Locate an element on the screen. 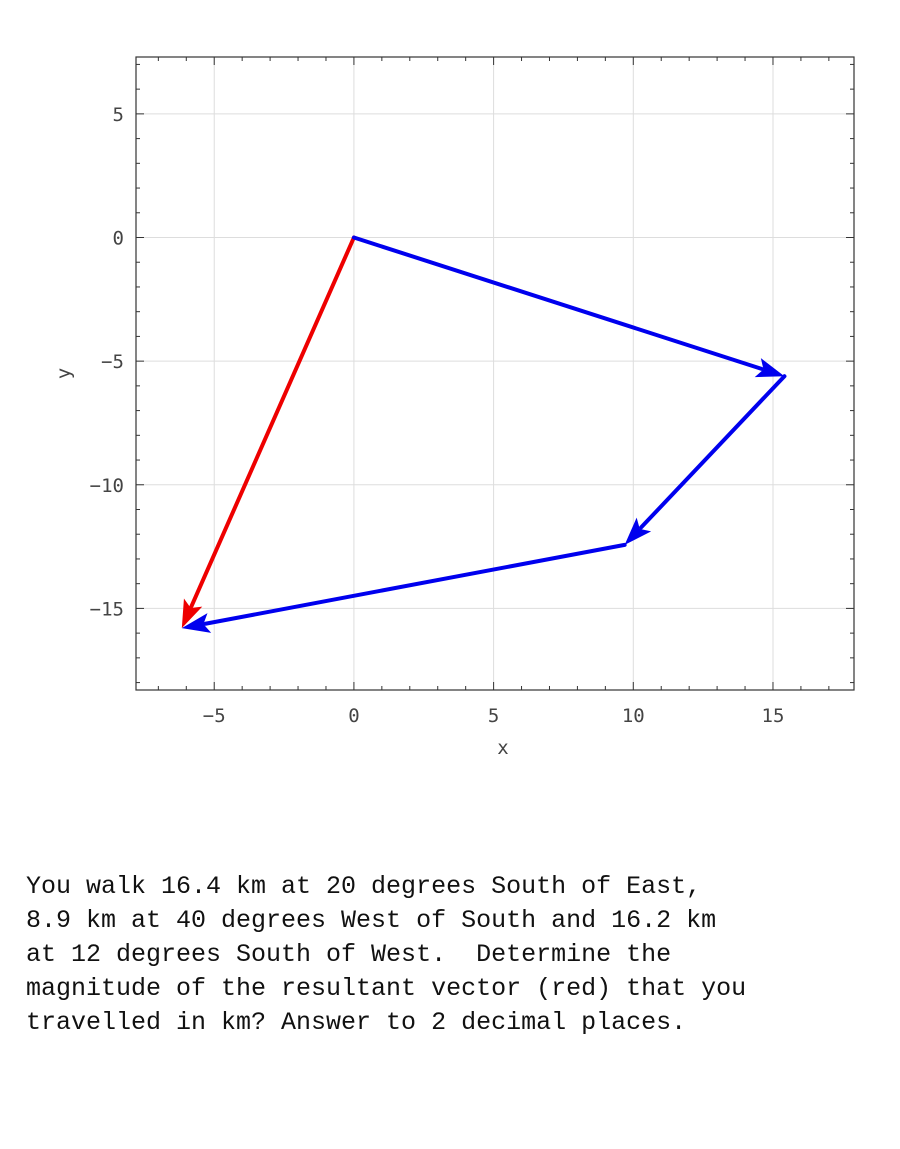 This screenshot has width=900, height=1149. y-tick-labels: 5 0 −5 −10 −15 is located at coordinates (107, 362).